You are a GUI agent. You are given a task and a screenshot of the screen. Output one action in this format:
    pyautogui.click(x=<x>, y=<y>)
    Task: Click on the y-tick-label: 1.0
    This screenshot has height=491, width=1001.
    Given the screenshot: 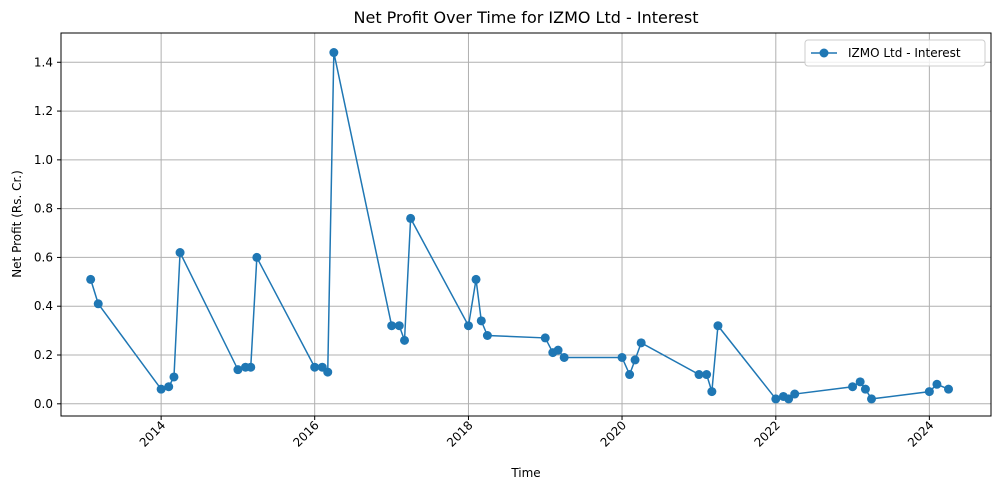 What is the action you would take?
    pyautogui.click(x=43, y=160)
    